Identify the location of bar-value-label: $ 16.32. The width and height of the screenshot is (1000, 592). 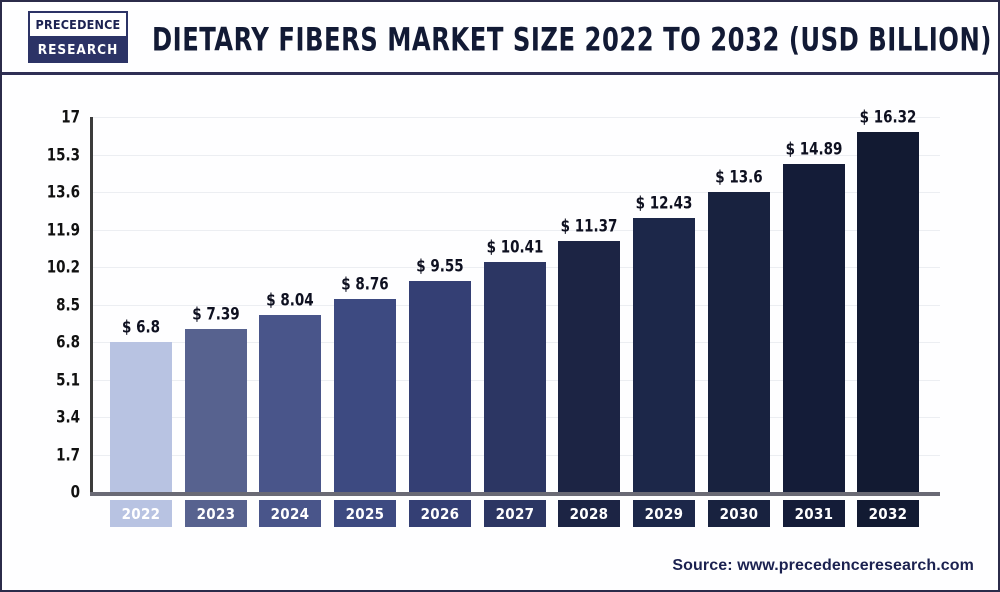
(888, 117).